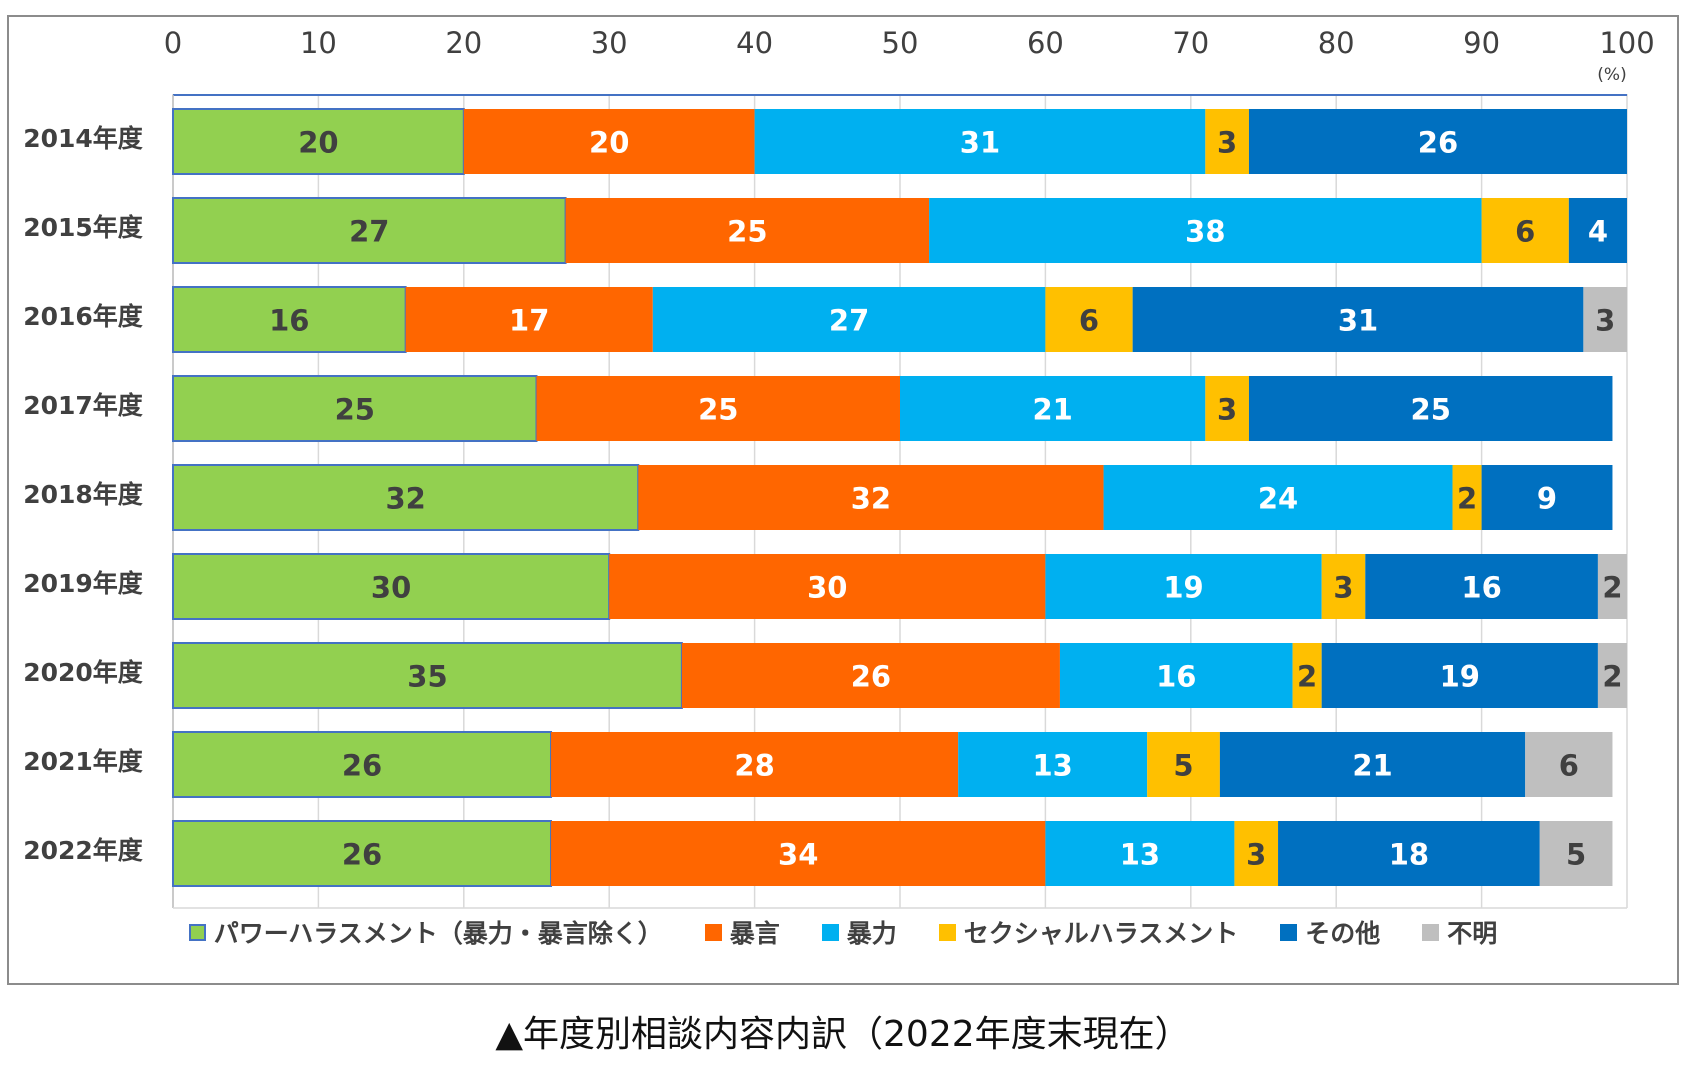 The width and height of the screenshot is (1686, 1066). What do you see at coordinates (754, 933) in the screenshot?
I see `legend-label: 暴言` at bounding box center [754, 933].